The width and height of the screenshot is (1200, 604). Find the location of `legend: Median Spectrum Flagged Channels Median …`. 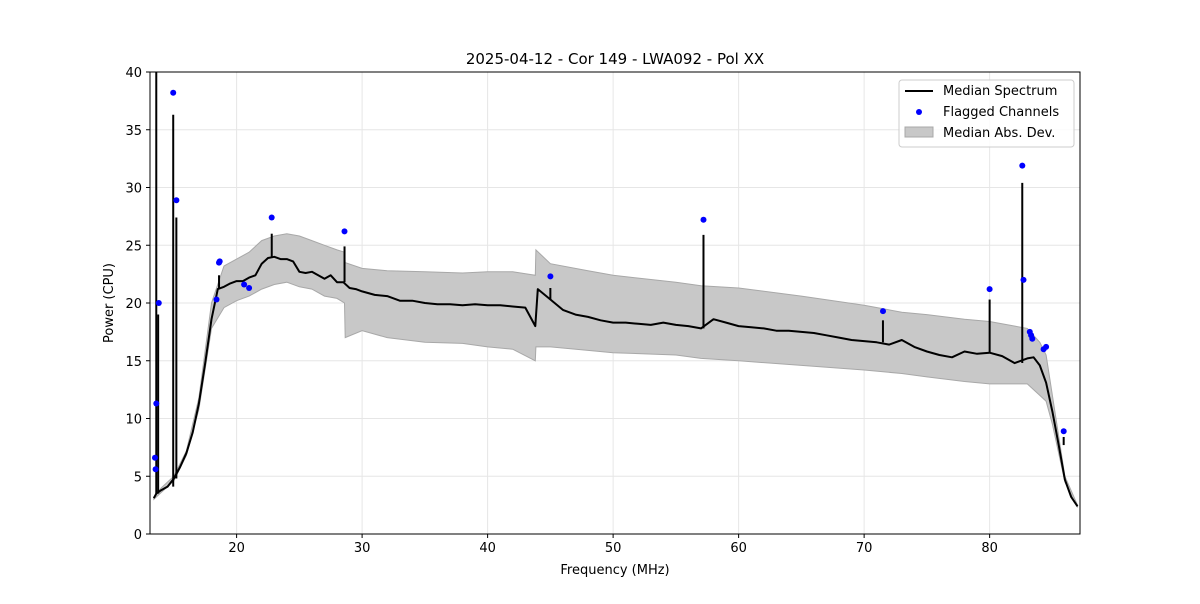

legend: Median Spectrum Flagged Channels Median … is located at coordinates (986, 113).